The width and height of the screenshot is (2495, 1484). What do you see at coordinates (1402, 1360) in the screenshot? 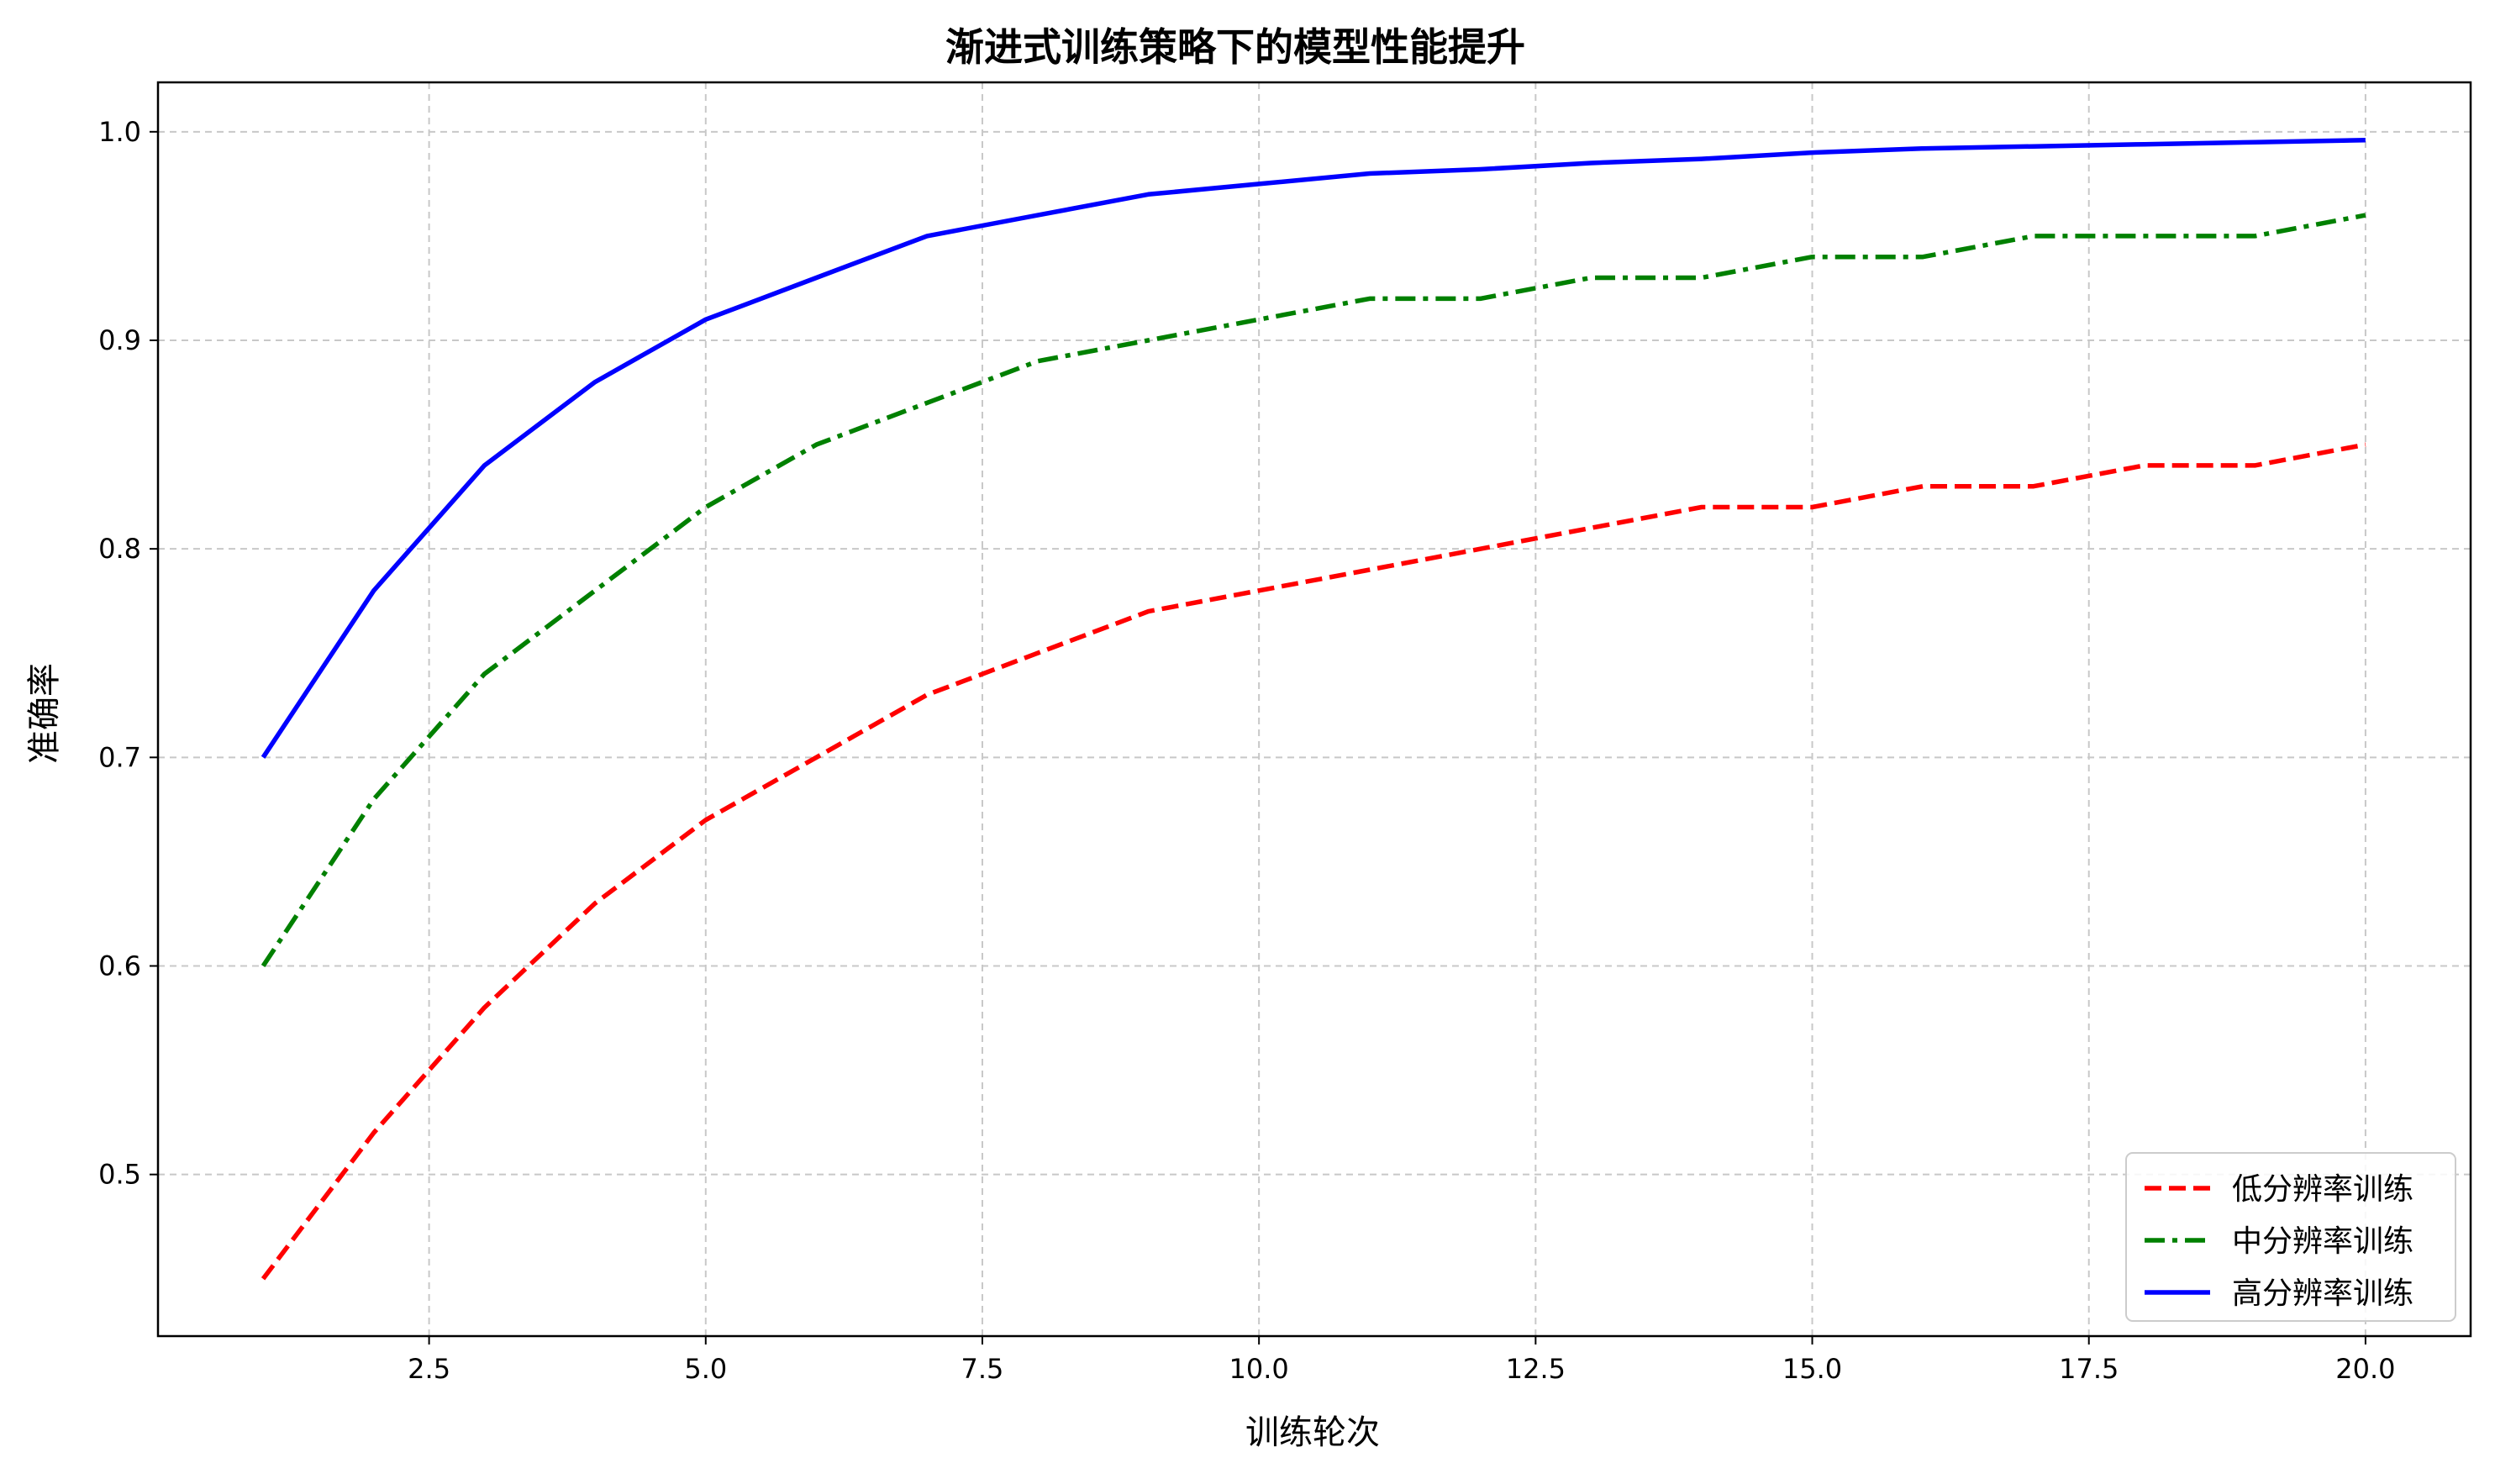
I see `x-axis-ticks: 2.5 5.0 7.5 10.0 12.5 15.0 17.5 20.0` at bounding box center [1402, 1360].